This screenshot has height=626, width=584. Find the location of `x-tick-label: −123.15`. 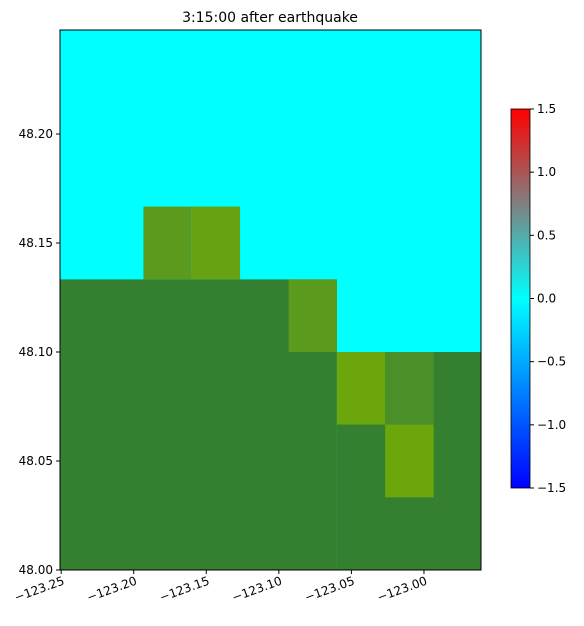

x-tick-label: −123.15 is located at coordinates (185, 589).